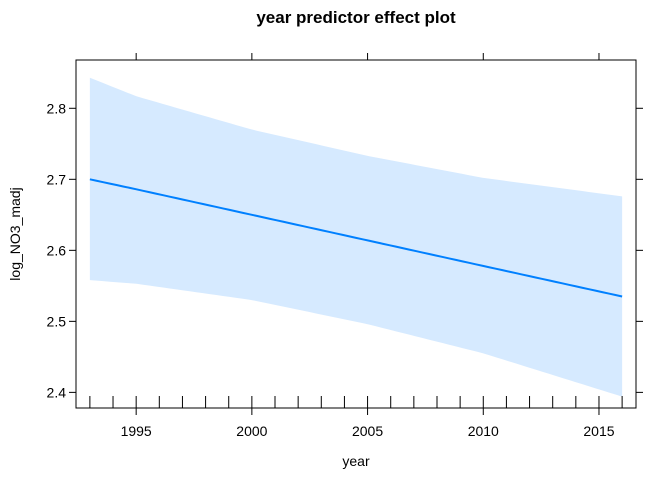 The height and width of the screenshot is (480, 672). Describe the element at coordinates (57, 321) in the screenshot. I see `y-tick-label: 2.5` at that location.